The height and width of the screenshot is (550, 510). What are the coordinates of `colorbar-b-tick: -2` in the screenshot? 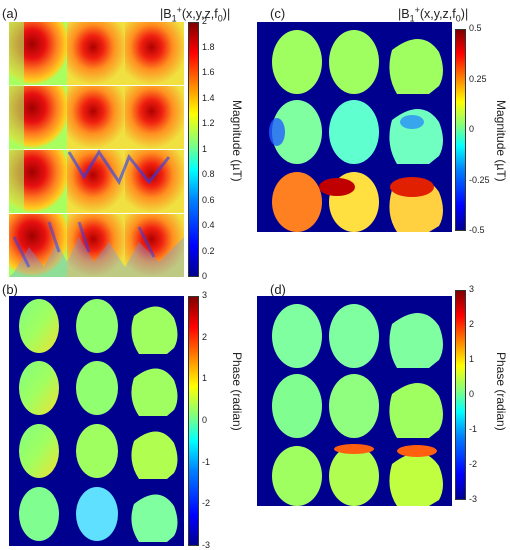 It's located at (206, 503).